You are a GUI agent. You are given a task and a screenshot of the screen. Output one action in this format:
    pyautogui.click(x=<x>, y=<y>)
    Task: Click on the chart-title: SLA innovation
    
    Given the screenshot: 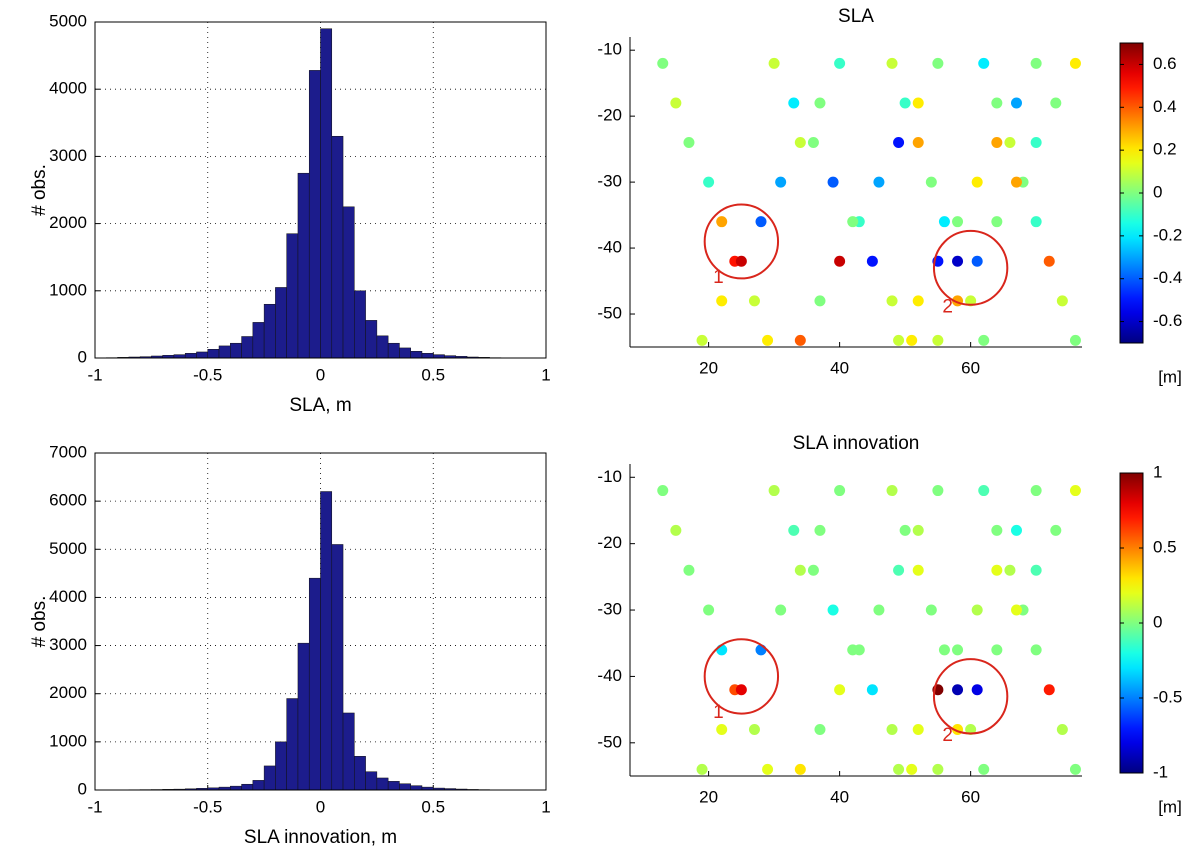 What is the action you would take?
    pyautogui.click(x=856, y=443)
    